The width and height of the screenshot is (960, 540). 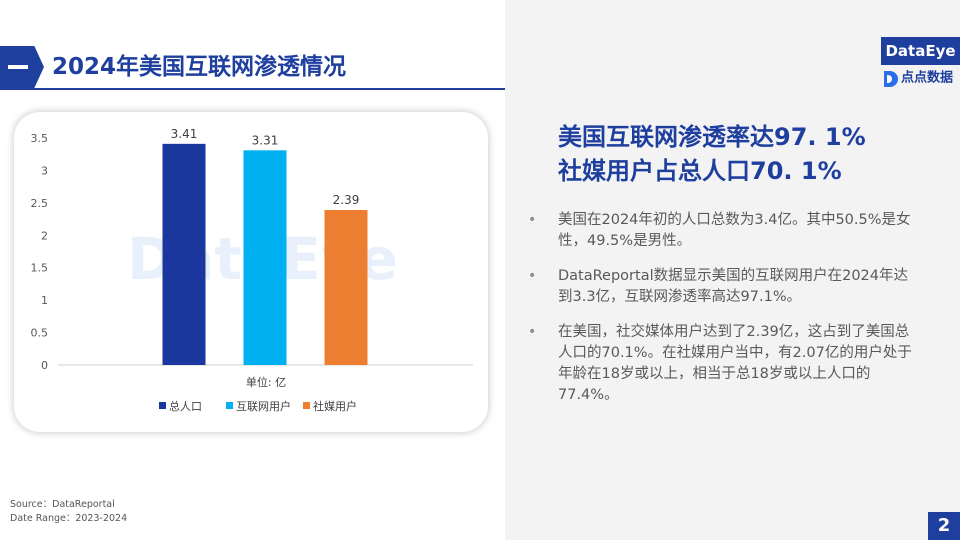 I want to click on diandian-logo: 点点数据, so click(x=922, y=78).